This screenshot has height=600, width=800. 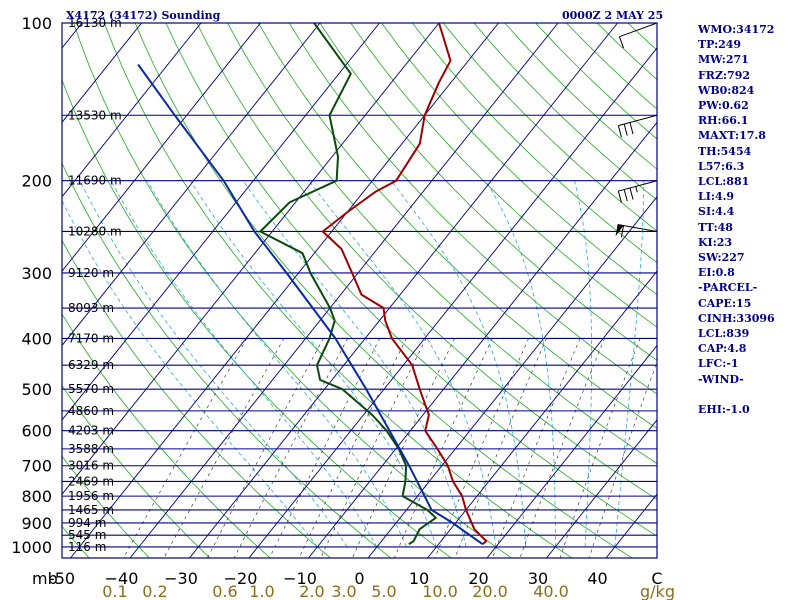 I want to click on height-label: 545 m, so click(x=87, y=535).